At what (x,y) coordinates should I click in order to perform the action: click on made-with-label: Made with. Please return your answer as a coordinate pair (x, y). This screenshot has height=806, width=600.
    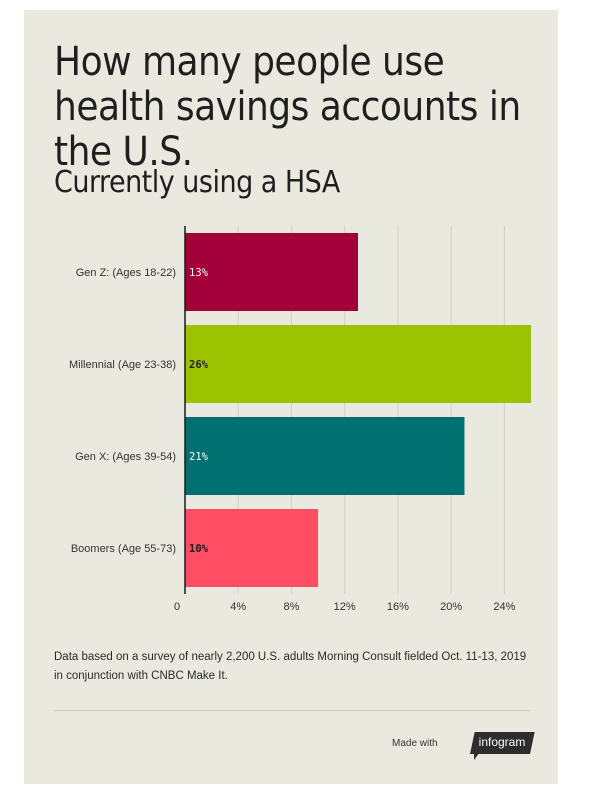
    Looking at the image, I should click on (415, 743).